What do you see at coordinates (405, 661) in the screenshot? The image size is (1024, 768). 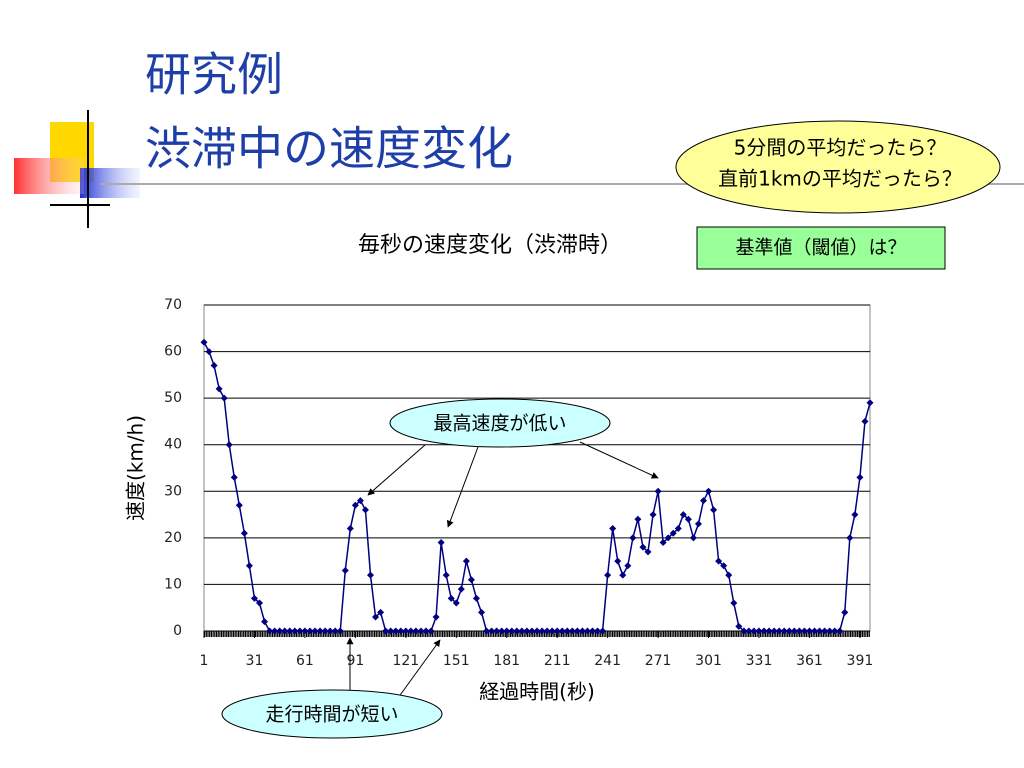 I see `x-tick-label: 121` at bounding box center [405, 661].